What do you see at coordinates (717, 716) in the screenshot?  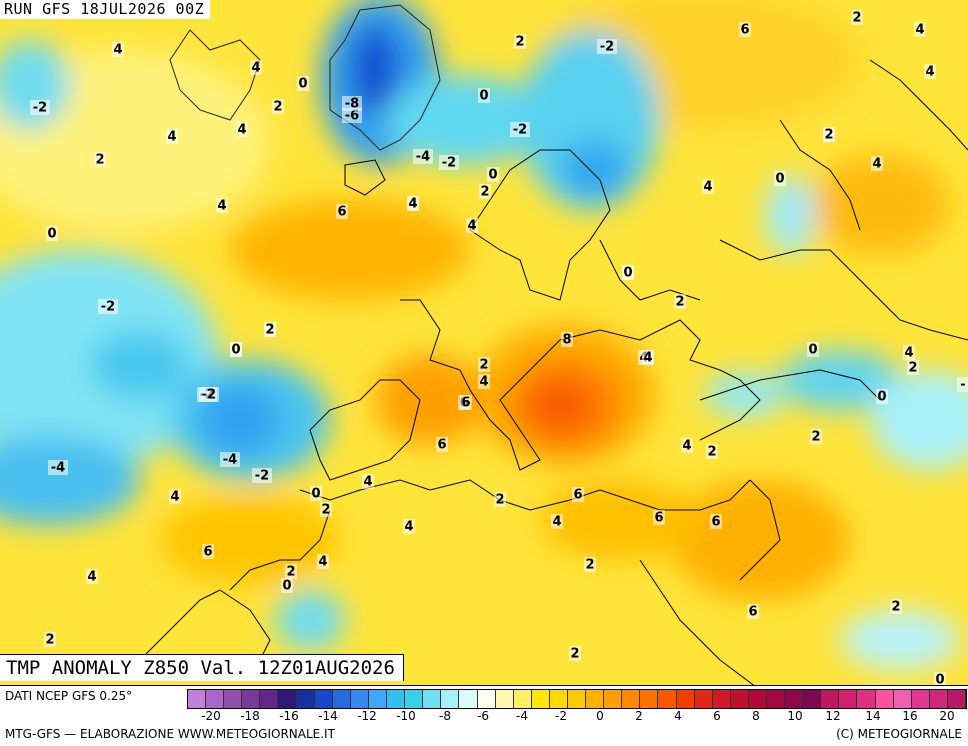 I see `legend-tick-label: 6` at bounding box center [717, 716].